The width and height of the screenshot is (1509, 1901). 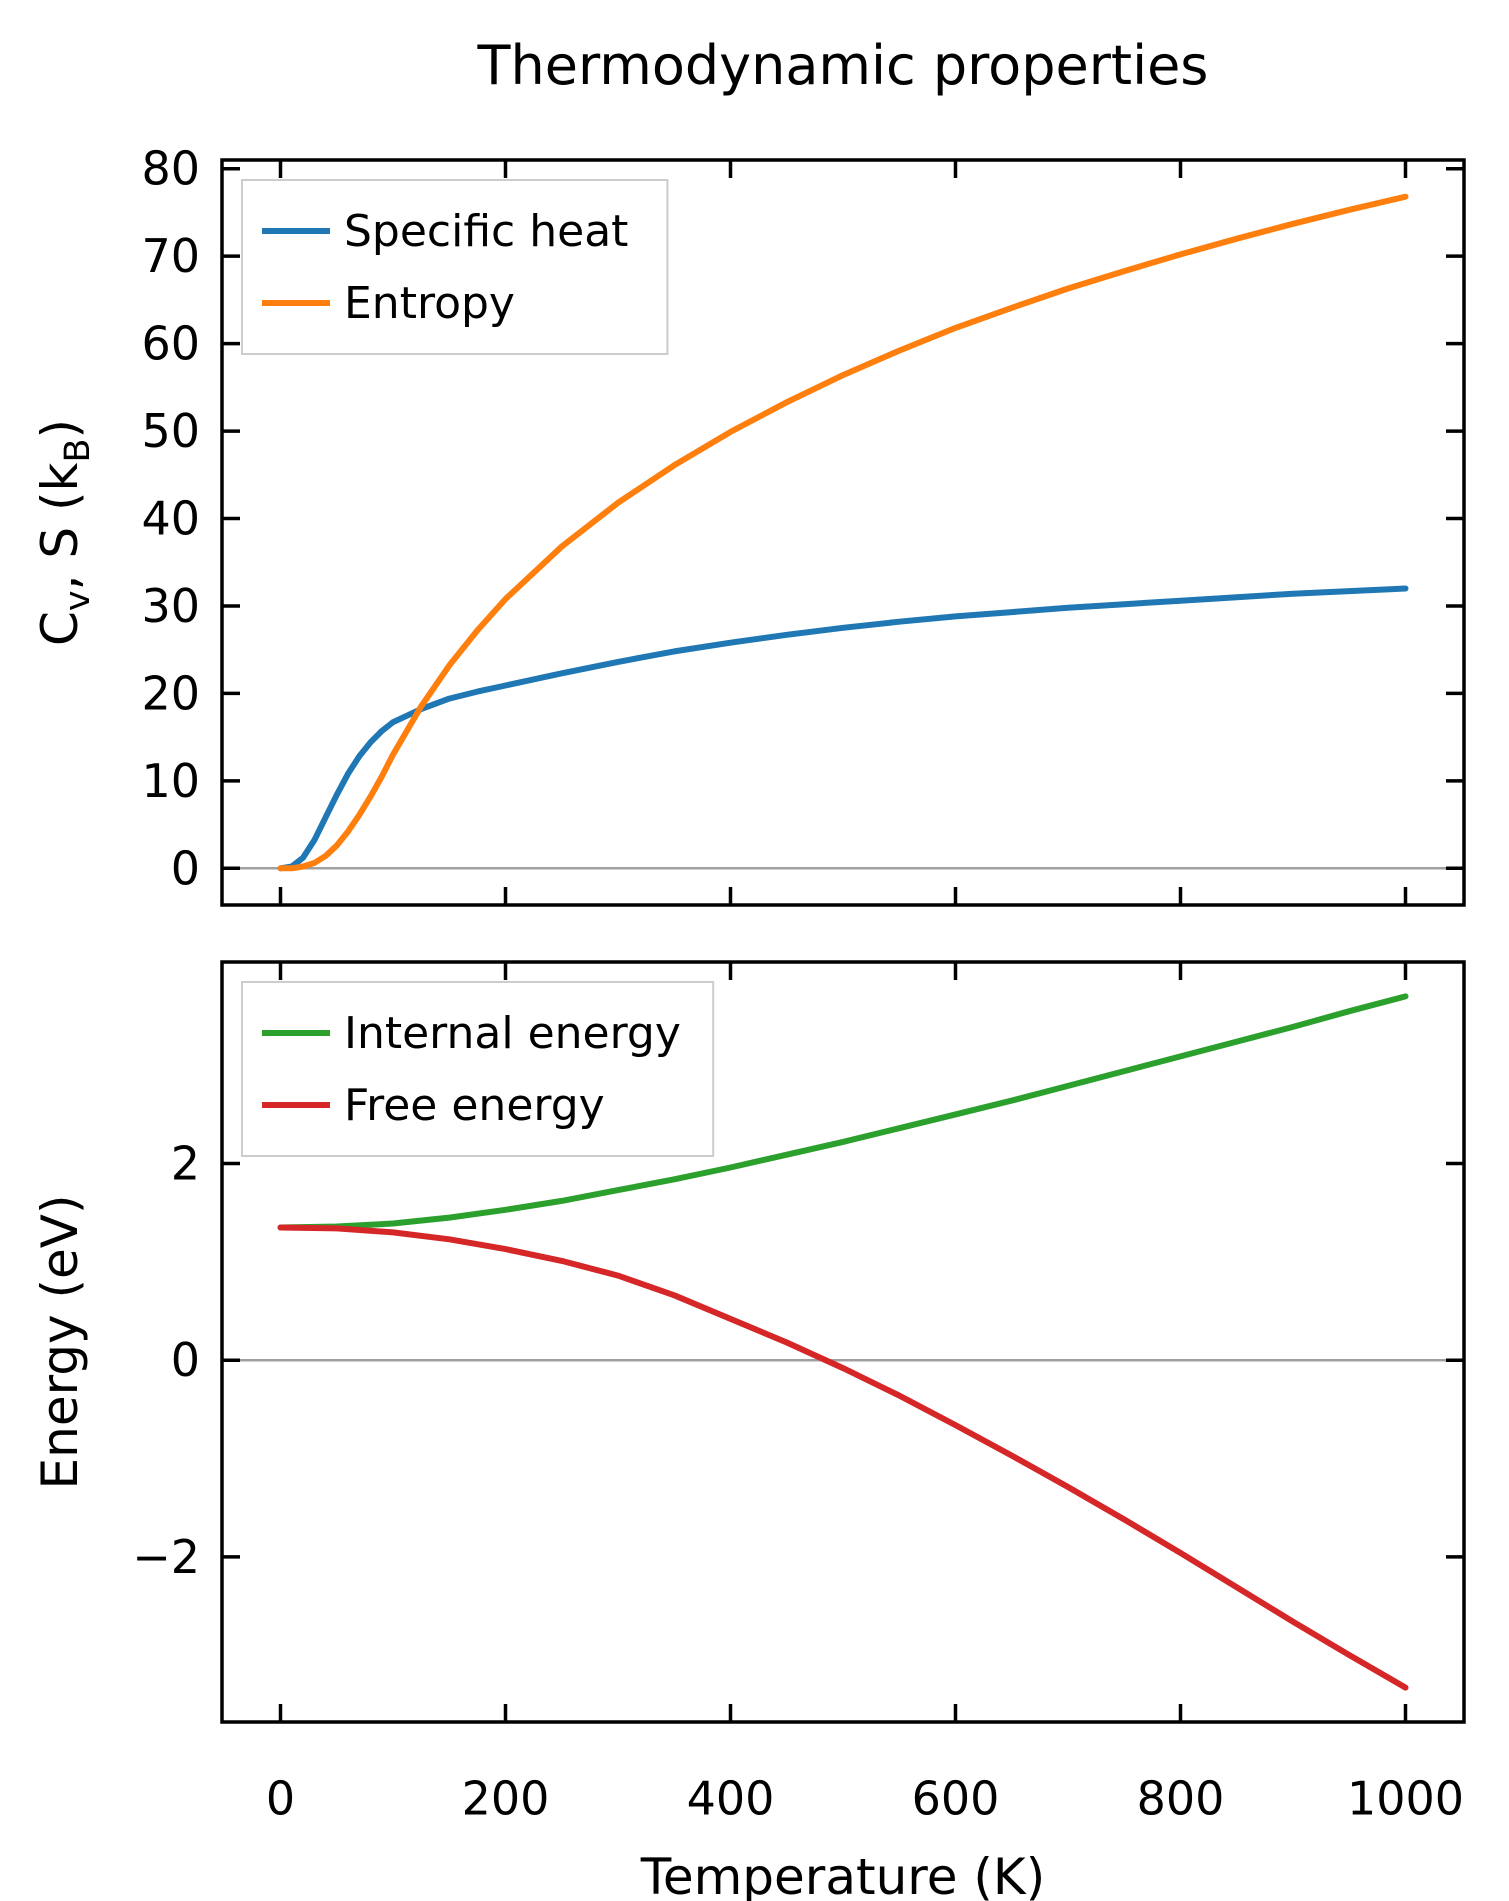 What do you see at coordinates (170, 344) in the screenshot?
I see `y-tick-label: 60` at bounding box center [170, 344].